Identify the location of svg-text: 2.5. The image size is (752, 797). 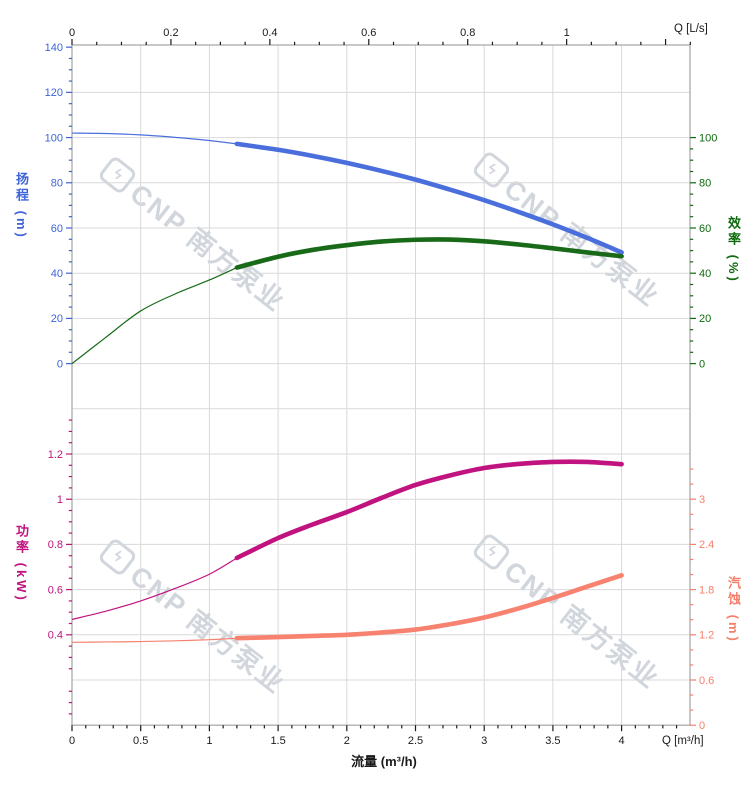
(415, 741).